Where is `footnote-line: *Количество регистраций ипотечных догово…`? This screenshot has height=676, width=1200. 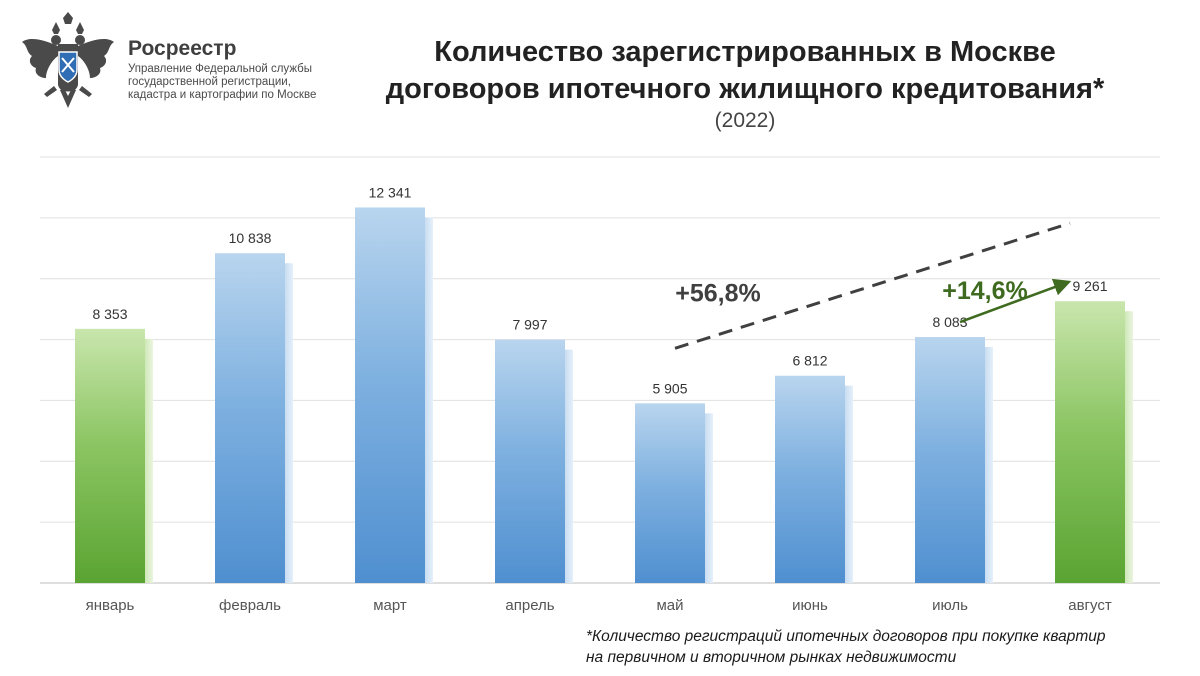 footnote-line: *Количество регистраций ипотечных догово… is located at coordinates (846, 636).